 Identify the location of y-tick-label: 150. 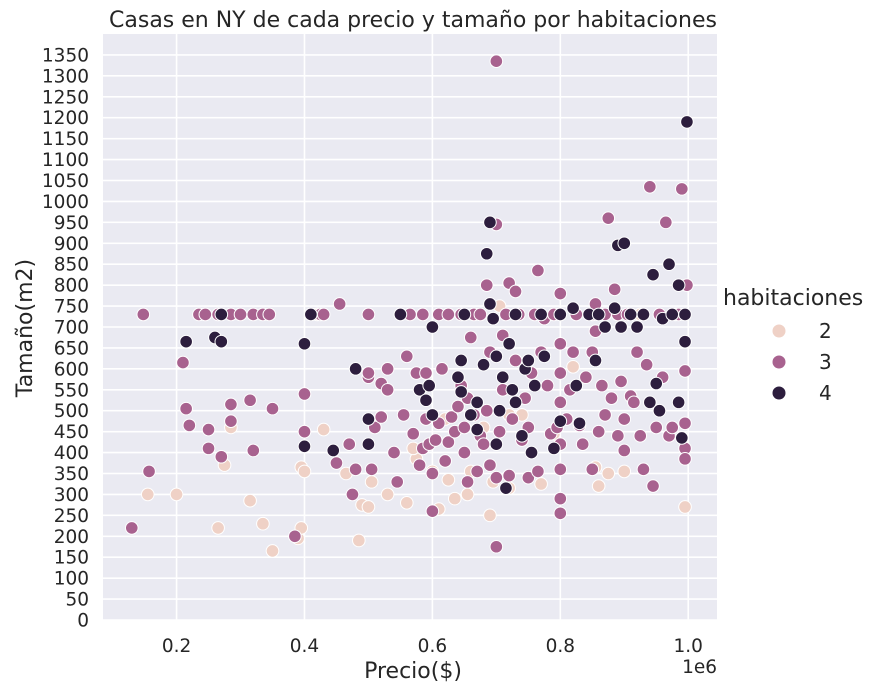
(71, 558).